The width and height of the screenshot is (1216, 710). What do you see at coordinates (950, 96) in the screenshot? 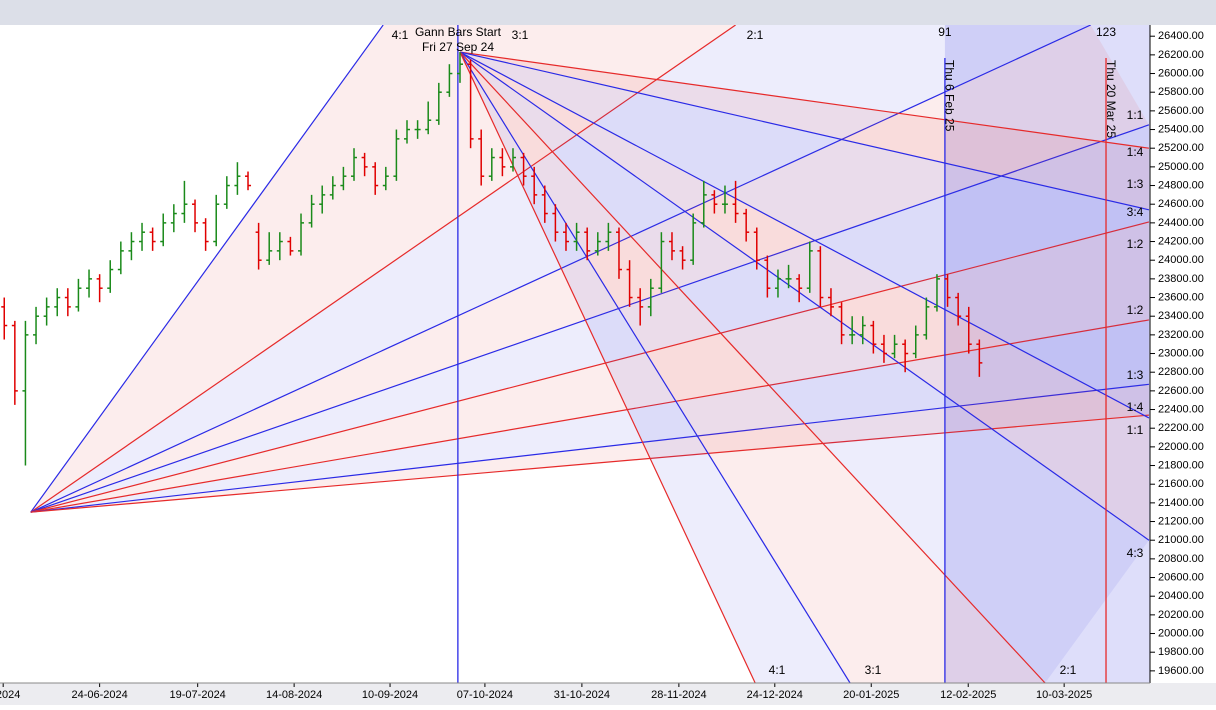
I see `time-label: Thu 6 Feb 25` at bounding box center [950, 96].